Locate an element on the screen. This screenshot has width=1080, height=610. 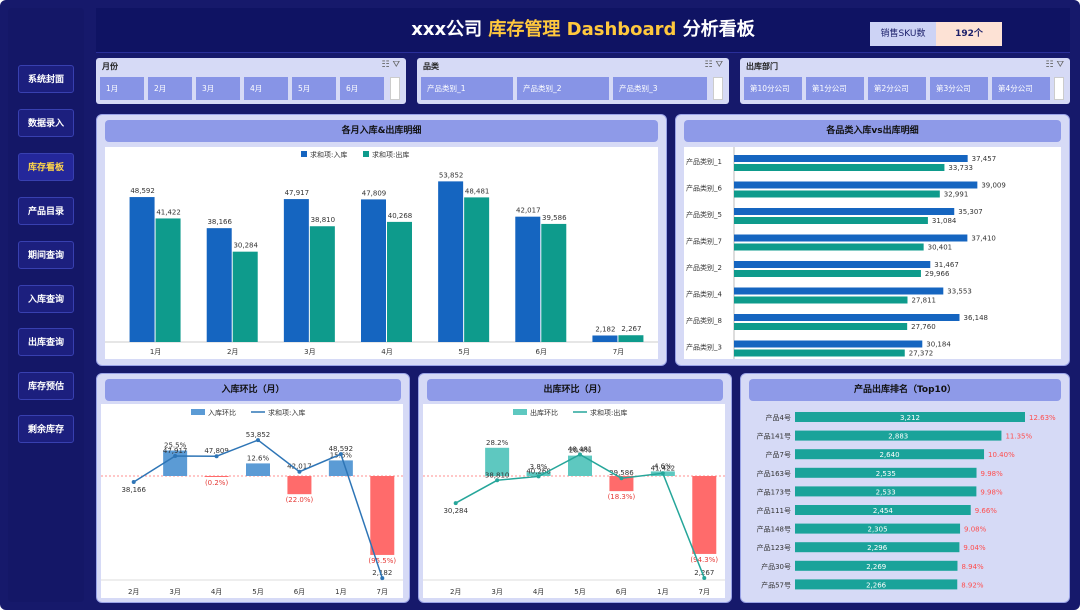
category-option: 产品类别_1 is located at coordinates (467, 88).